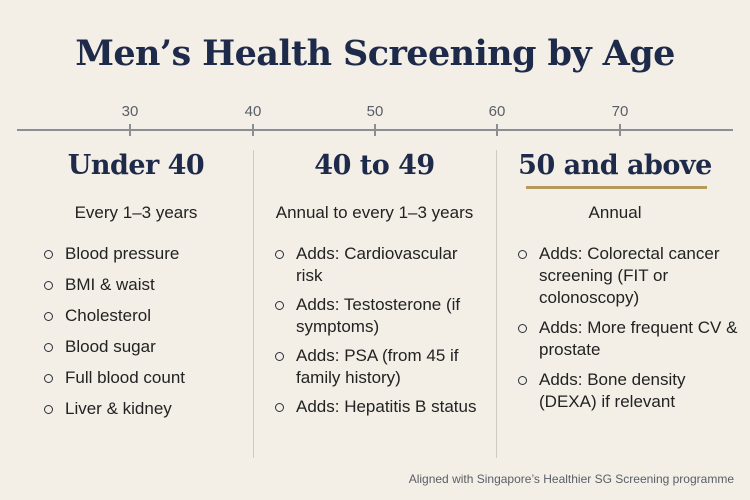 The image size is (750, 500). Describe the element at coordinates (253, 111) in the screenshot. I see `axis-tick-label-40: 40` at that location.